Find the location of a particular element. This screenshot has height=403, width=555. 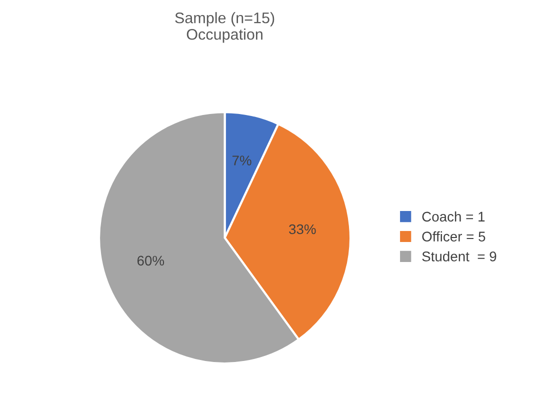

data-label: 60% is located at coordinates (150, 261).